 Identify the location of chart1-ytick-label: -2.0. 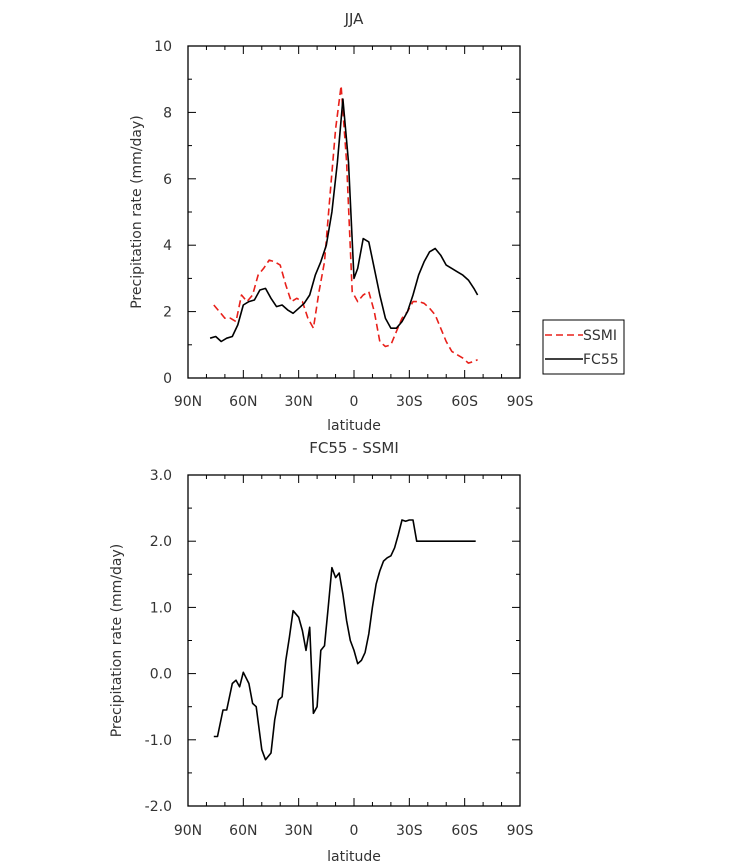
(158, 807).